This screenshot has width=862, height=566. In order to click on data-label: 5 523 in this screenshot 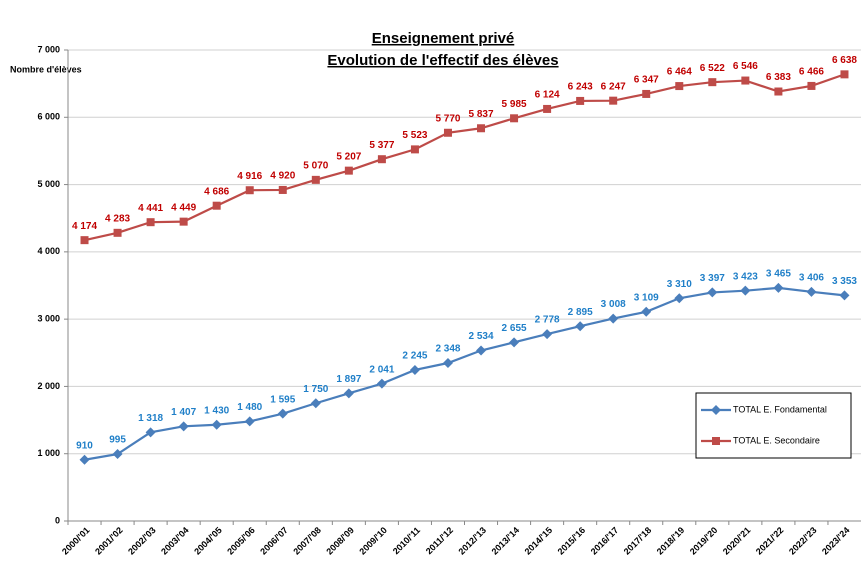, I will do `click(414, 135)`.